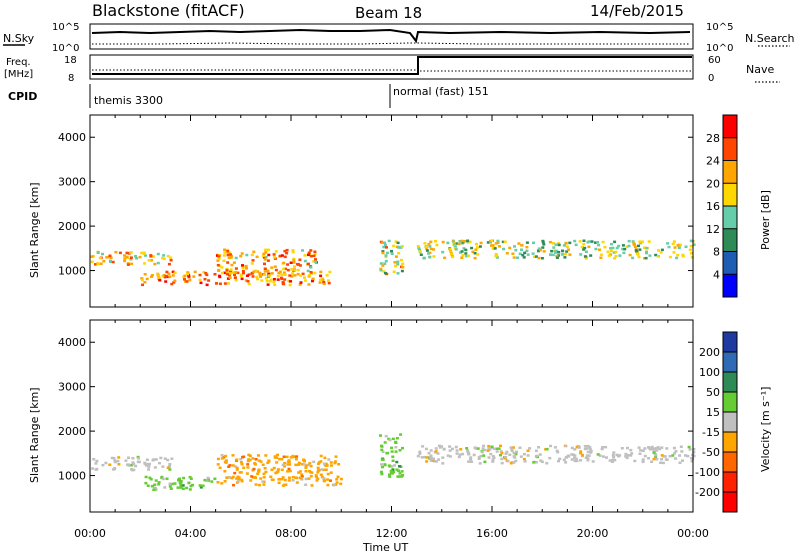  I want to click on x-axis-ticks: 00:00 04:00 08:00 12:00 16:00 20:00 00:00, so click(391, 533).